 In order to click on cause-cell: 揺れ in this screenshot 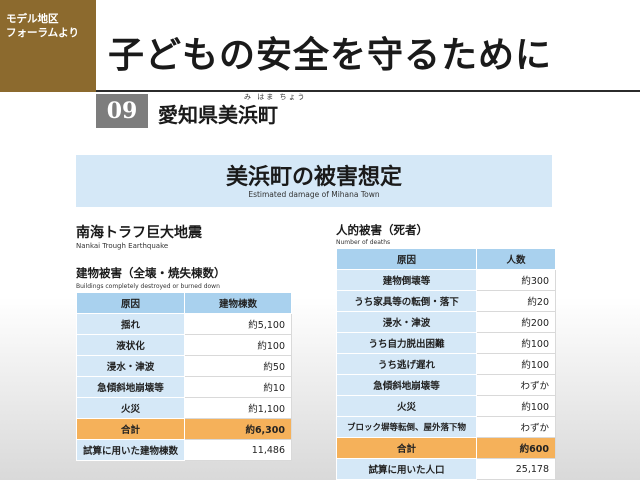, I will do `click(130, 324)`.